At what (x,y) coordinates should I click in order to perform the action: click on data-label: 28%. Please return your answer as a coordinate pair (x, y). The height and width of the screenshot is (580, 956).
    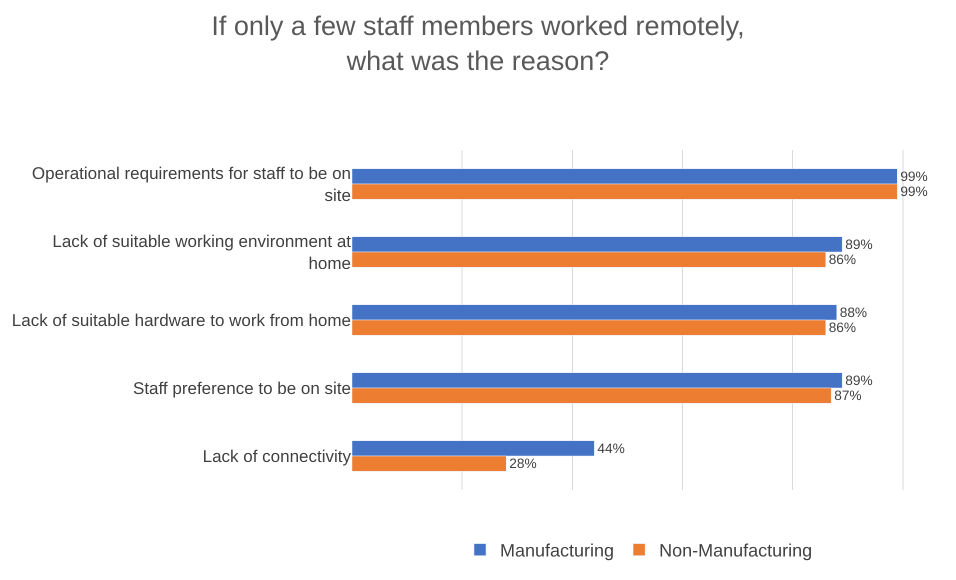
    Looking at the image, I should click on (523, 464).